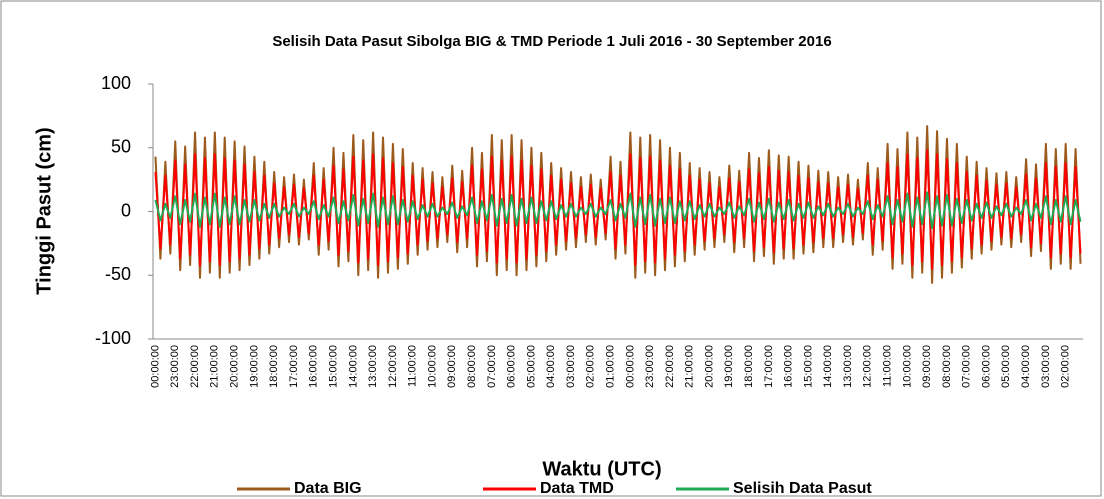 The image size is (1104, 499). What do you see at coordinates (577, 488) in the screenshot?
I see `legend-label: Data TMD` at bounding box center [577, 488].